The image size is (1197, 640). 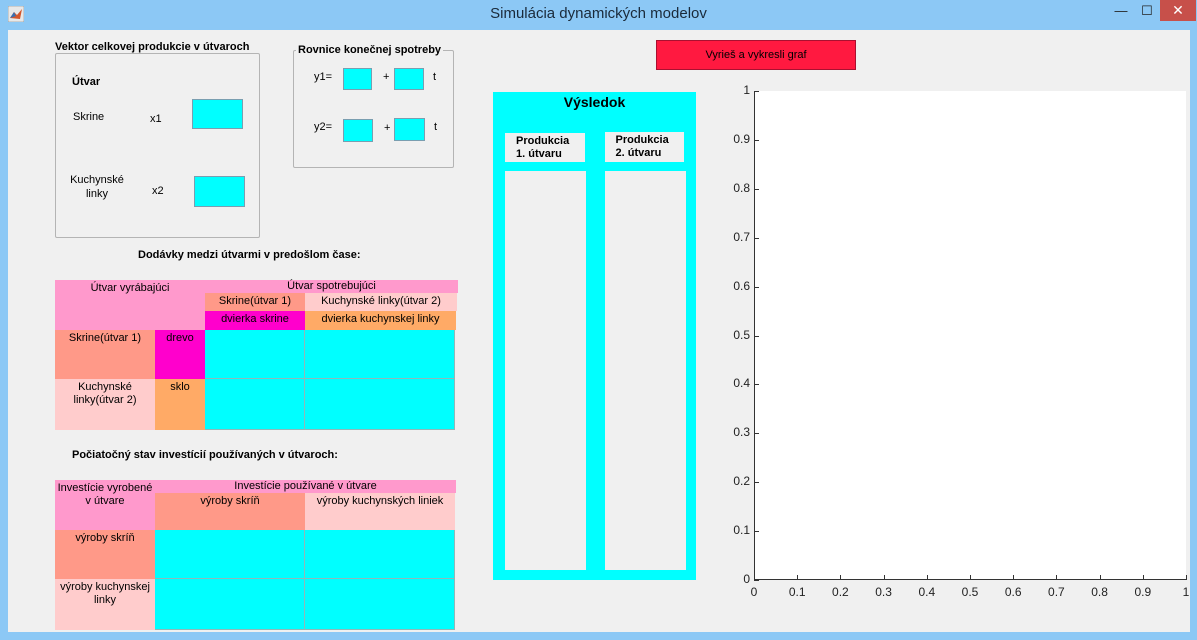 What do you see at coordinates (323, 77) in the screenshot?
I see `y1-label: y1=` at bounding box center [323, 77].